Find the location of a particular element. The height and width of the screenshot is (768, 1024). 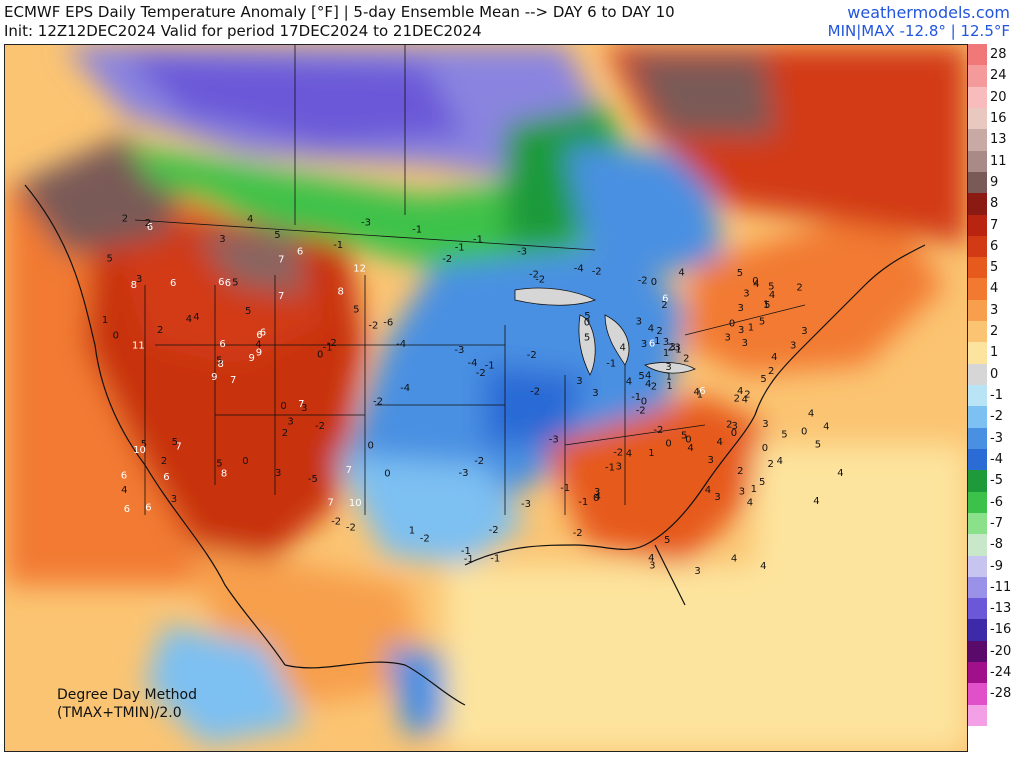

legend-label: 11 is located at coordinates (998, 161).